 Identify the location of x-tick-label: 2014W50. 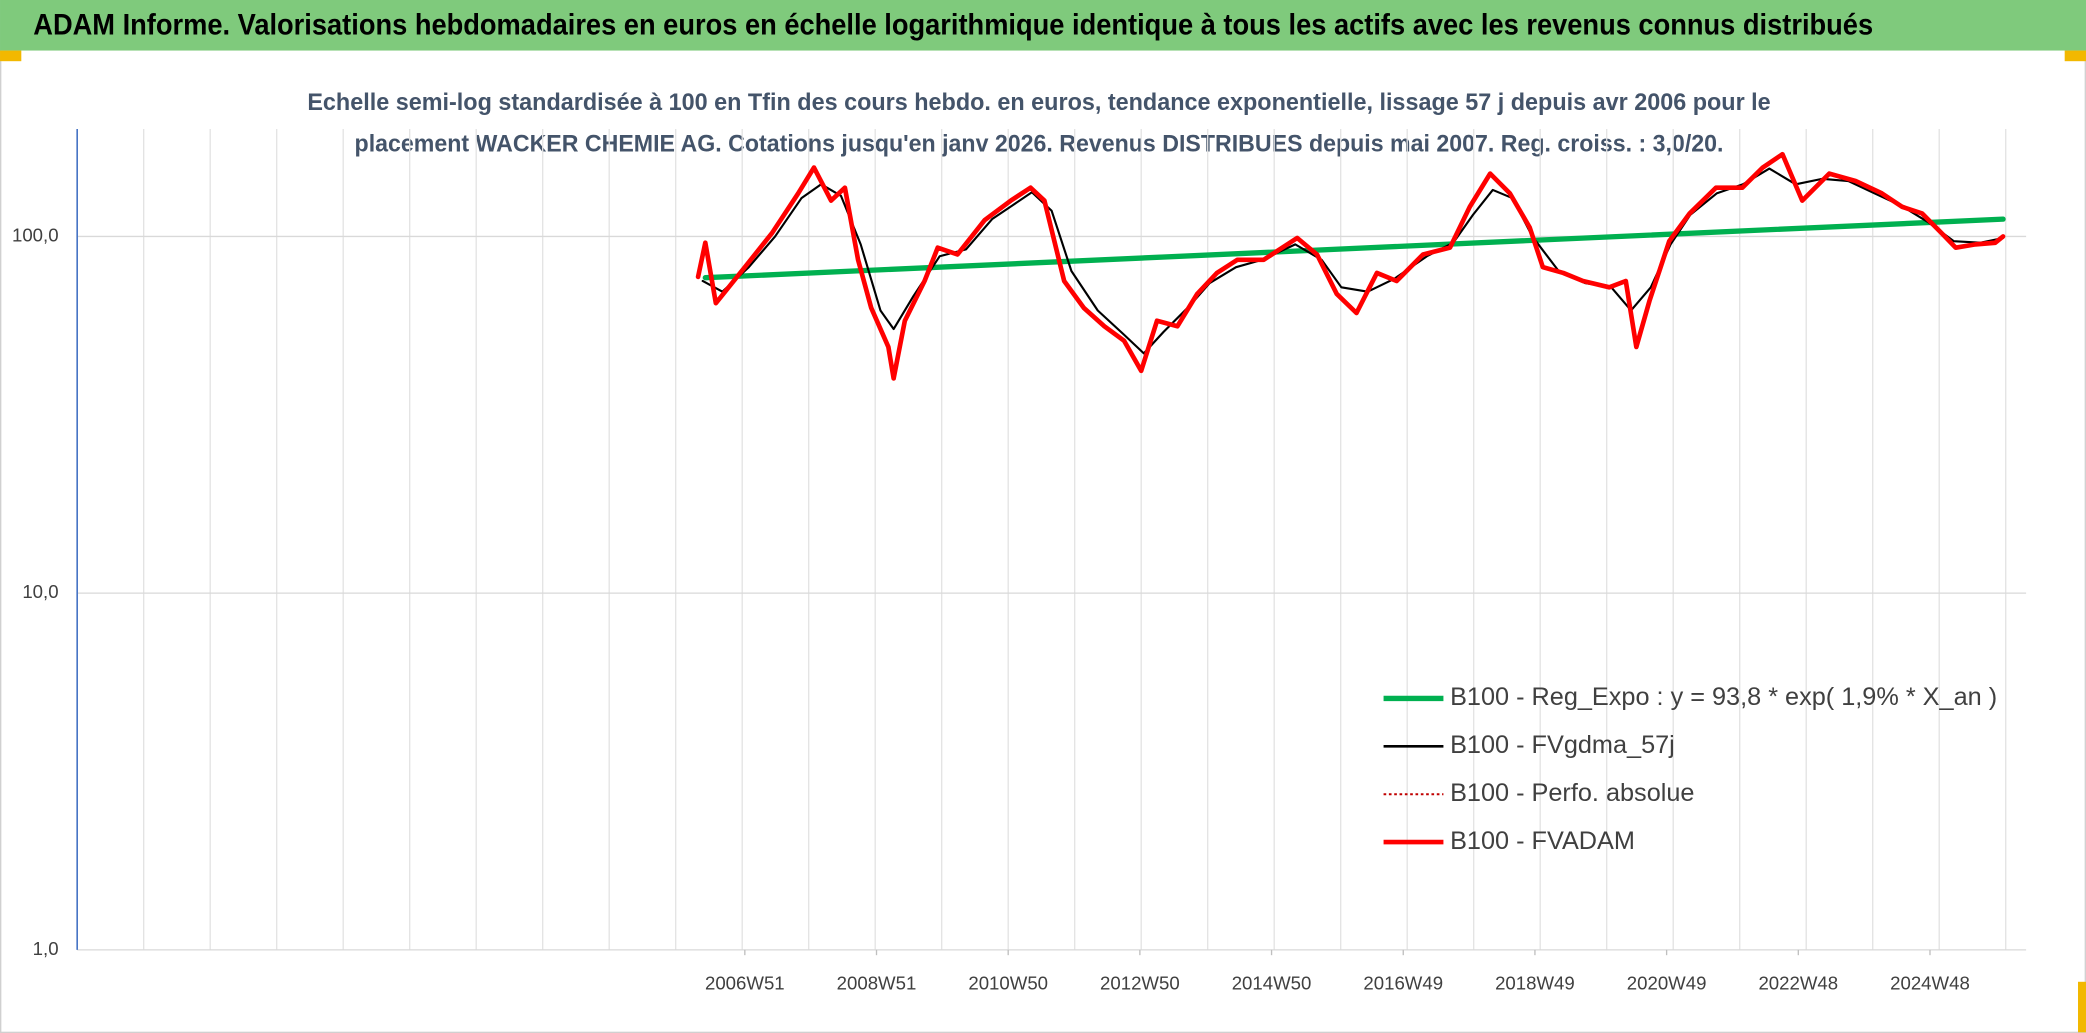
(1272, 982).